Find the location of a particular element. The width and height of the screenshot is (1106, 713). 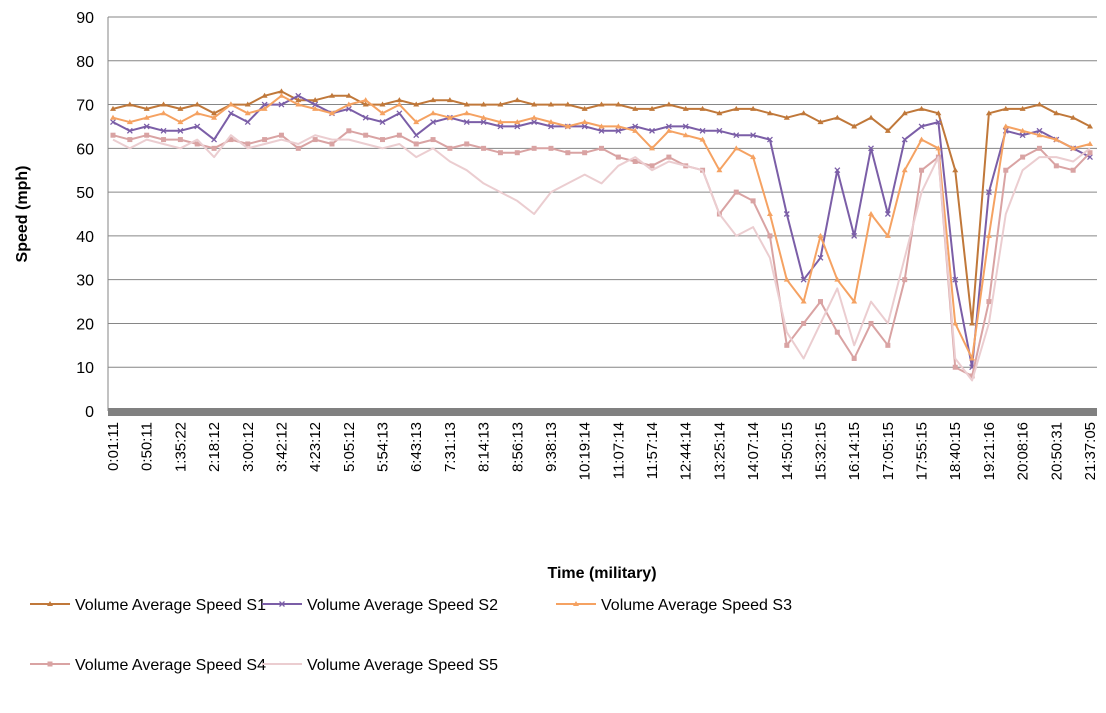

legend-item: Volume Average Speed S3 is located at coordinates (674, 605).